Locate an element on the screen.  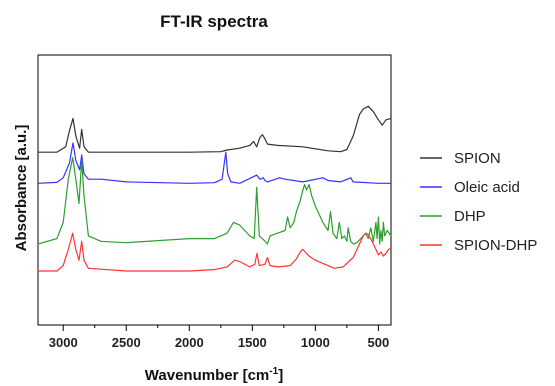
x-tick-label: 2000 is located at coordinates (189, 342).